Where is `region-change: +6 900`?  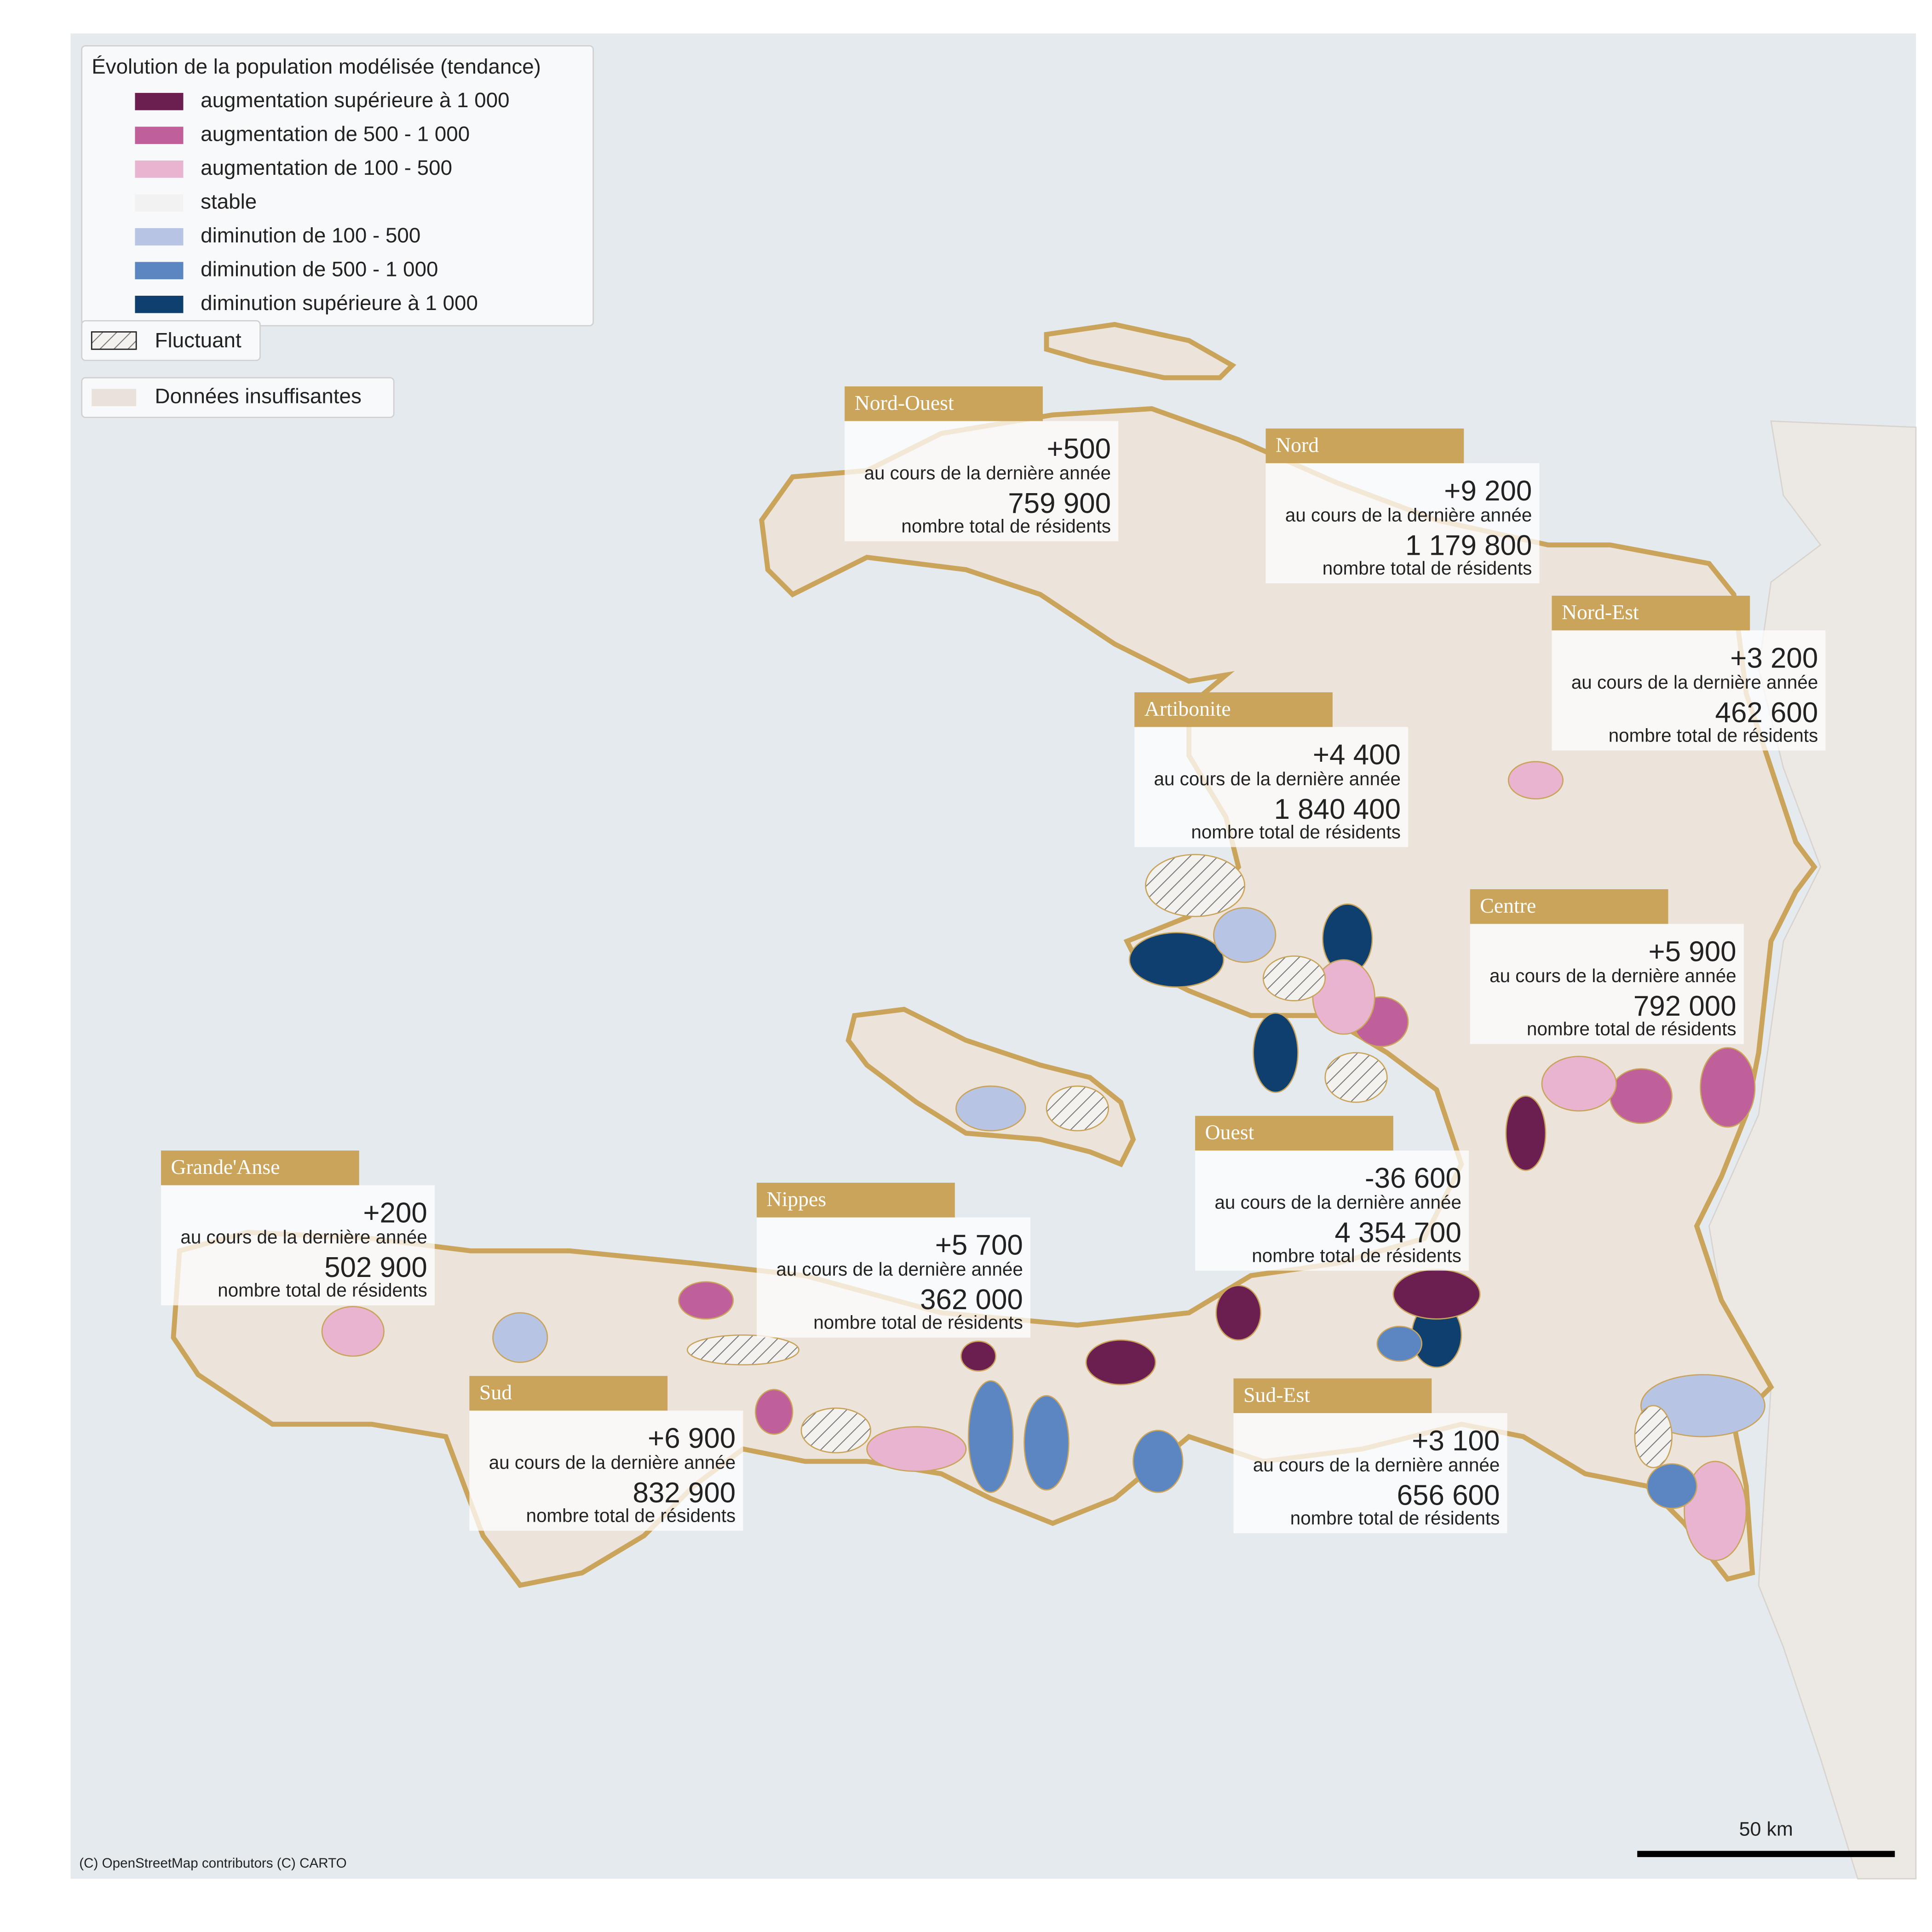 region-change: +6 900 is located at coordinates (692, 1439).